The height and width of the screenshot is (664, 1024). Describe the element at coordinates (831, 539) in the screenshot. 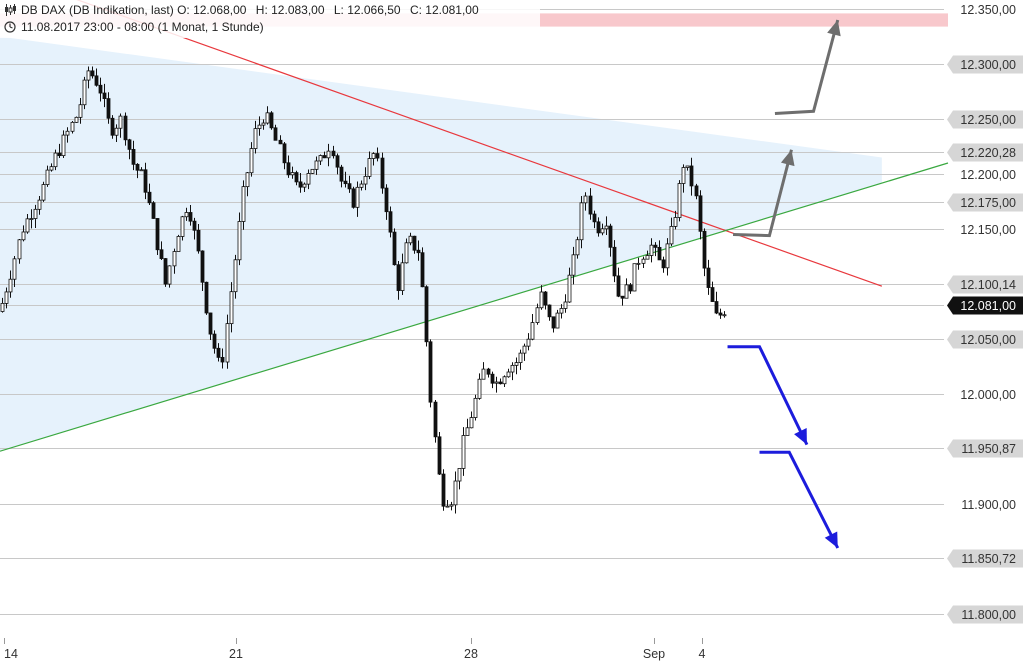

I see `arrow-head` at that location.